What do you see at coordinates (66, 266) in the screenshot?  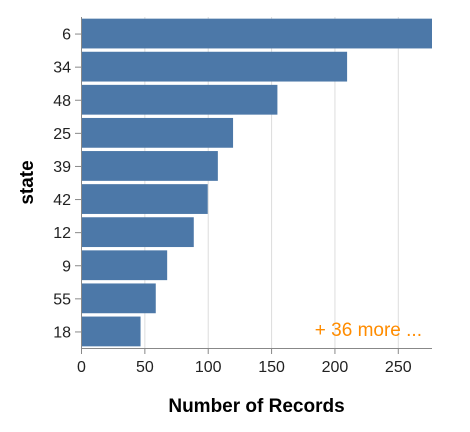 I see `y-tick-label: 9` at bounding box center [66, 266].